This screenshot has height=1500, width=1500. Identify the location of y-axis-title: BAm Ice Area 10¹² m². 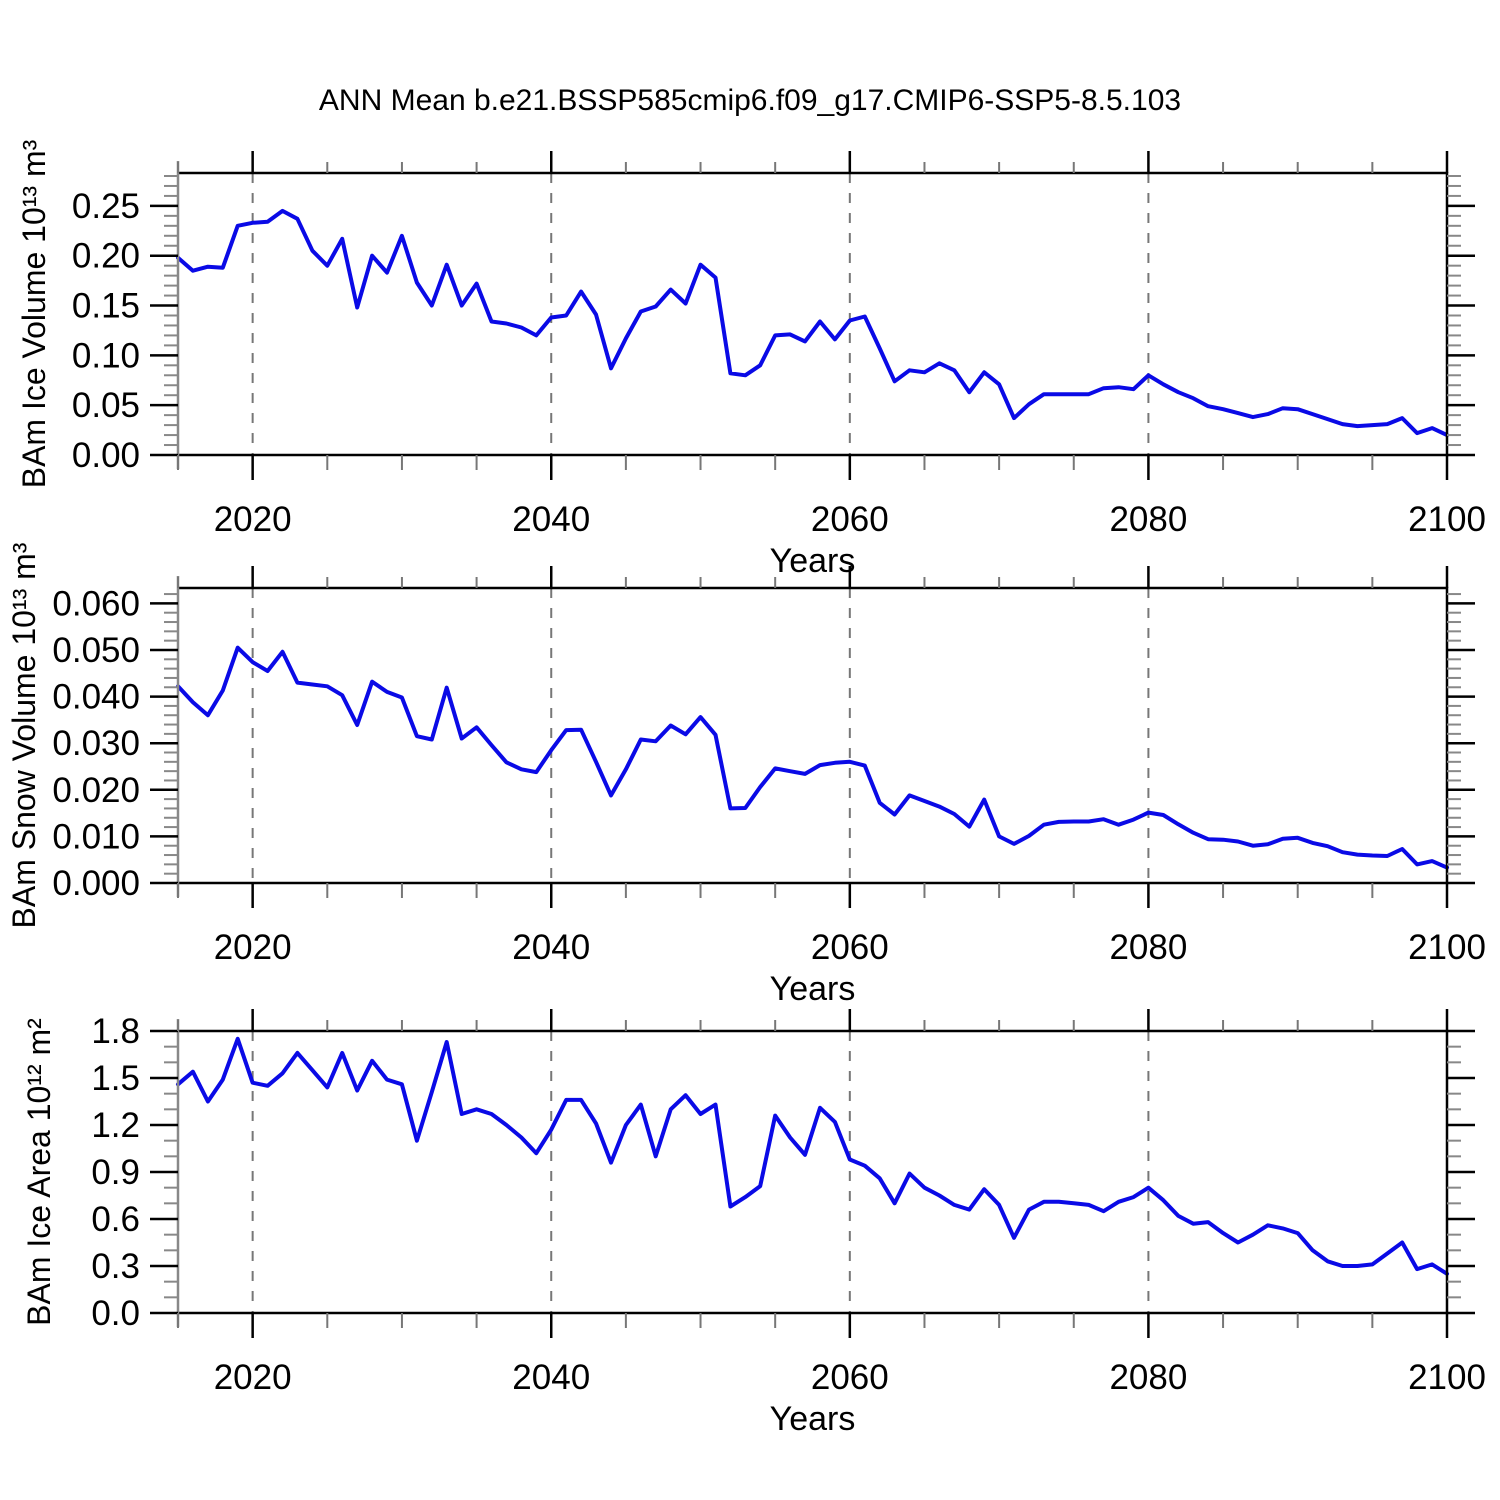
(39, 1172).